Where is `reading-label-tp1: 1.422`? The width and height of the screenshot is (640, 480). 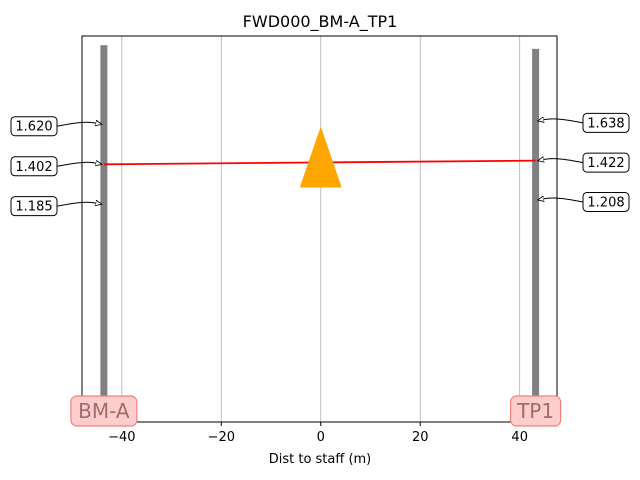 reading-label-tp1: 1.422 is located at coordinates (605, 163).